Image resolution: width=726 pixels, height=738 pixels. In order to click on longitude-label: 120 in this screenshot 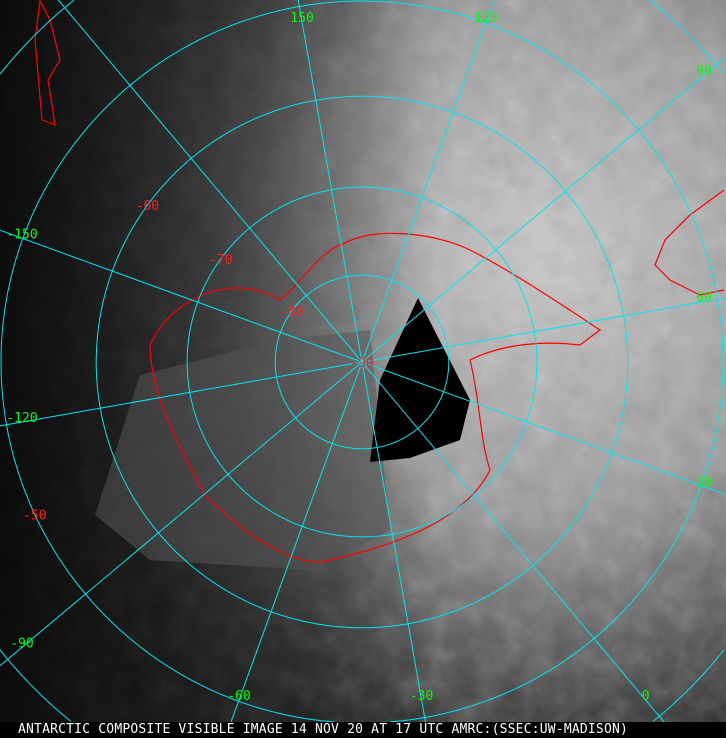, I will do `click(485, 18)`.